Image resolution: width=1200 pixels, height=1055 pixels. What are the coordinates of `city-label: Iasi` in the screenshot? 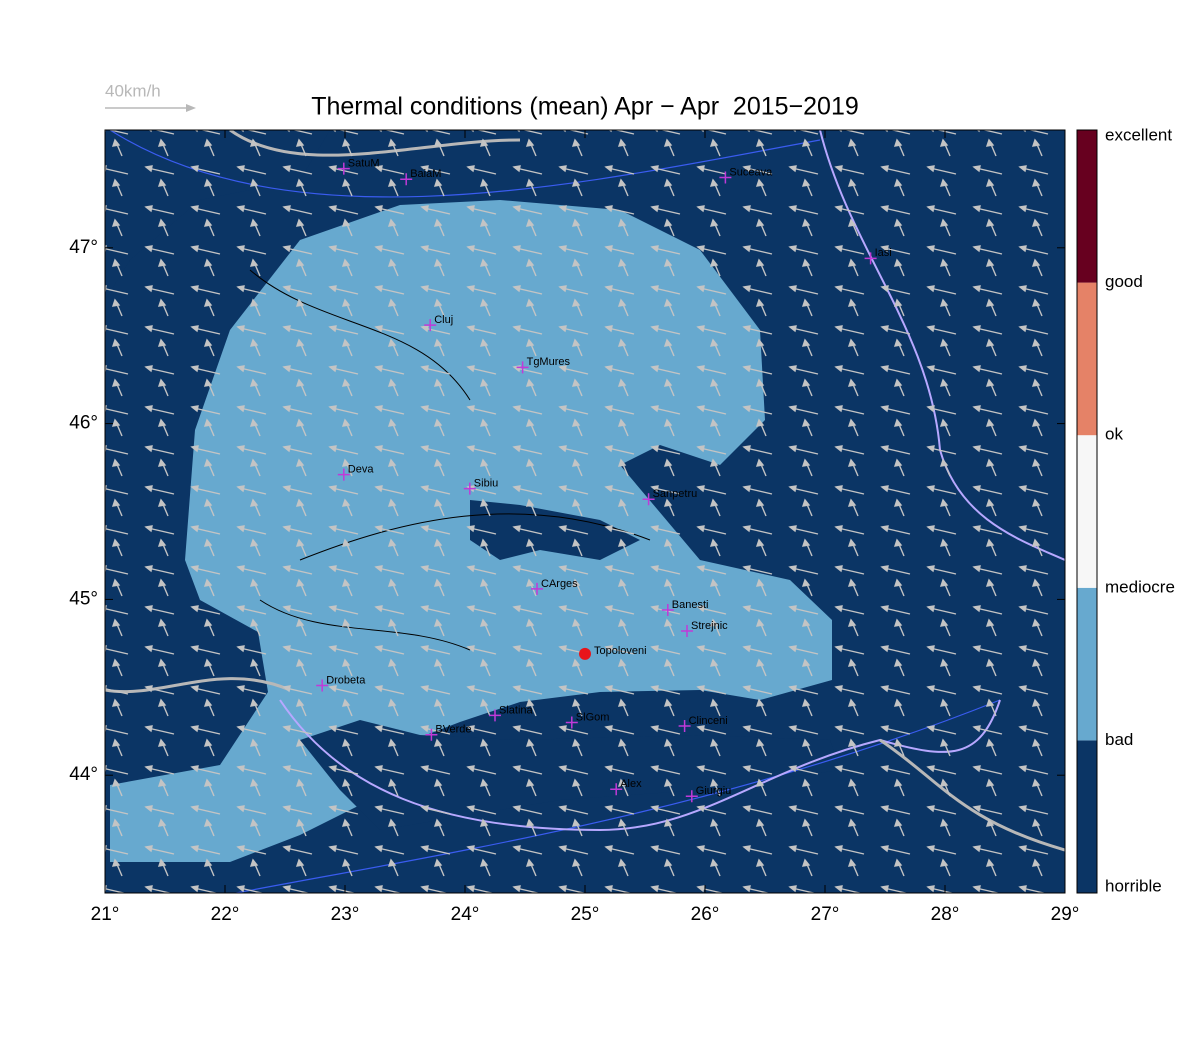 It's located at (883, 253).